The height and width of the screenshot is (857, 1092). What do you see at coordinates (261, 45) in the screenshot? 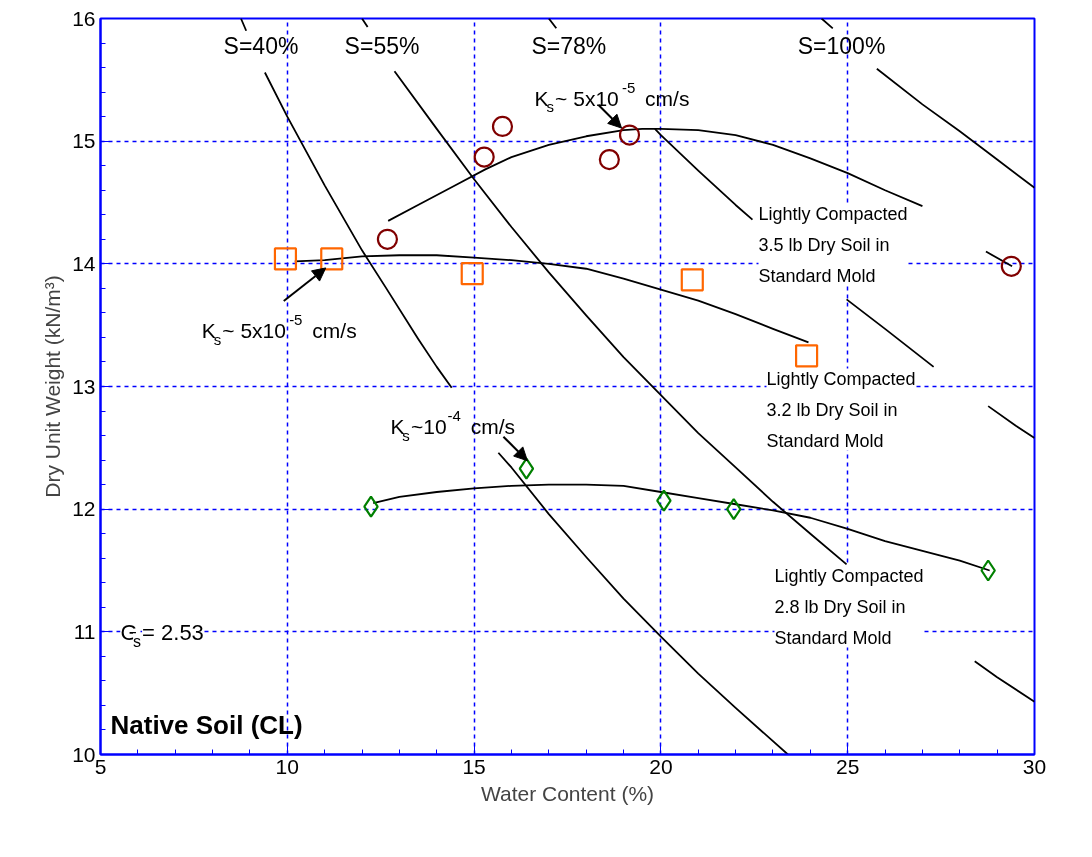
I see `series-label: S=40%` at bounding box center [261, 45].